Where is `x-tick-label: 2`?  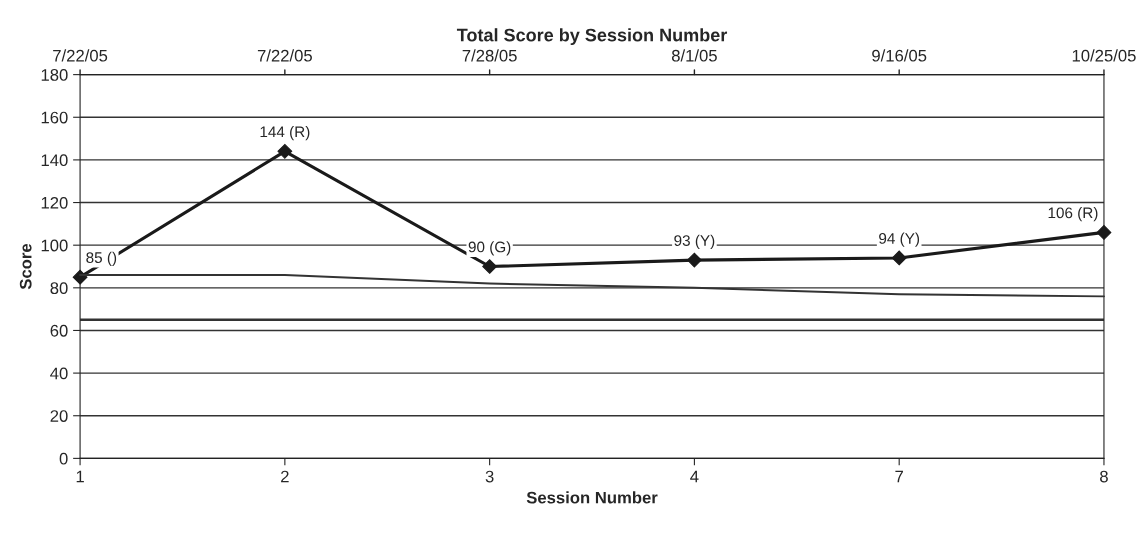 x-tick-label: 2 is located at coordinates (285, 476).